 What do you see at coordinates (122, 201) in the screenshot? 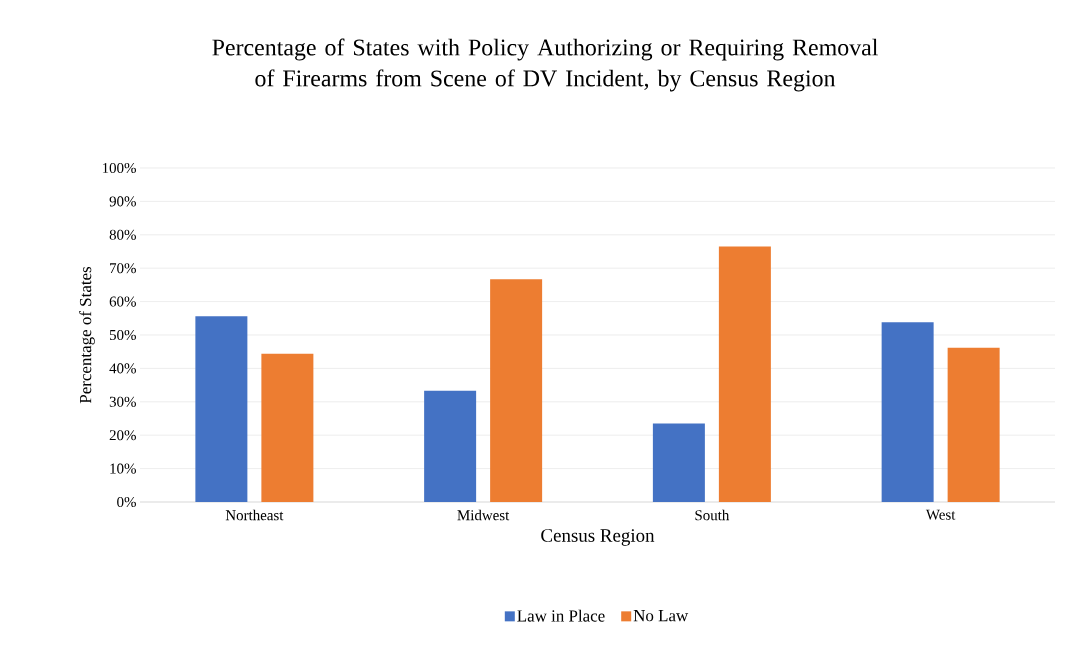
I see `y-tick-label: 90%` at bounding box center [122, 201].